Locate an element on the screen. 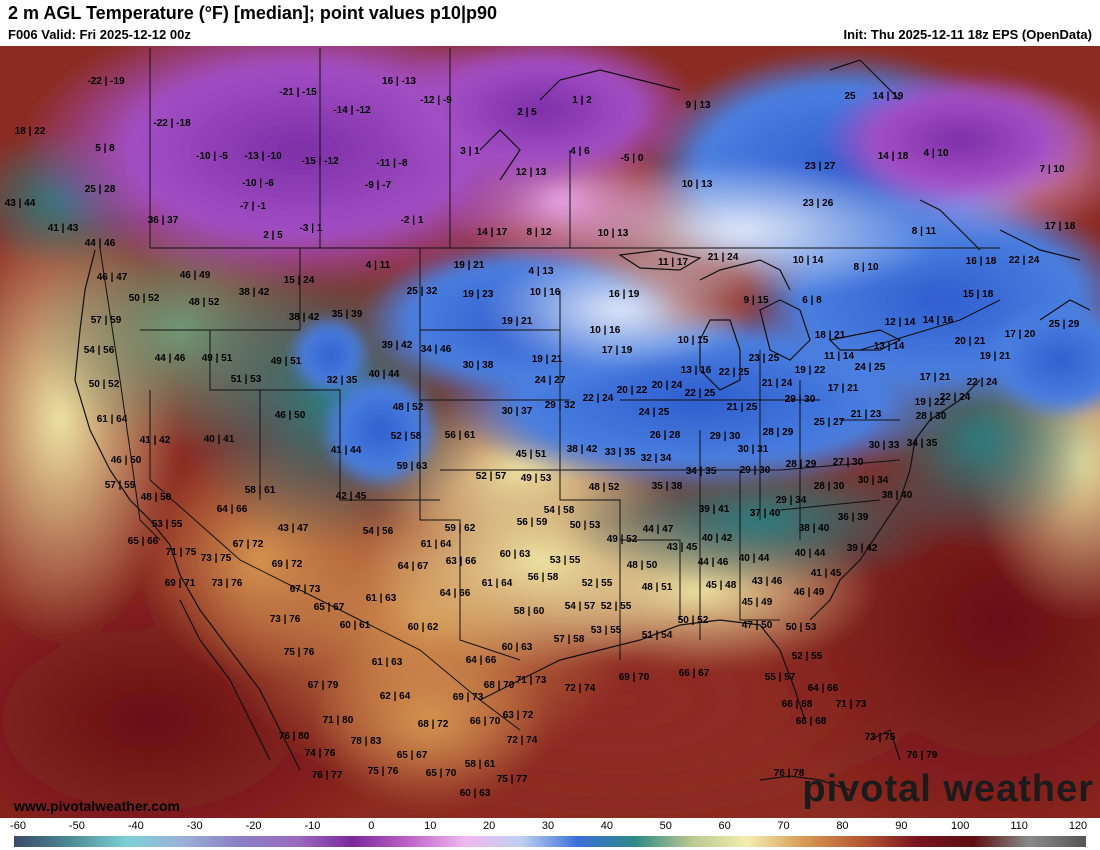  point-value: 24 | 27 is located at coordinates (550, 380).